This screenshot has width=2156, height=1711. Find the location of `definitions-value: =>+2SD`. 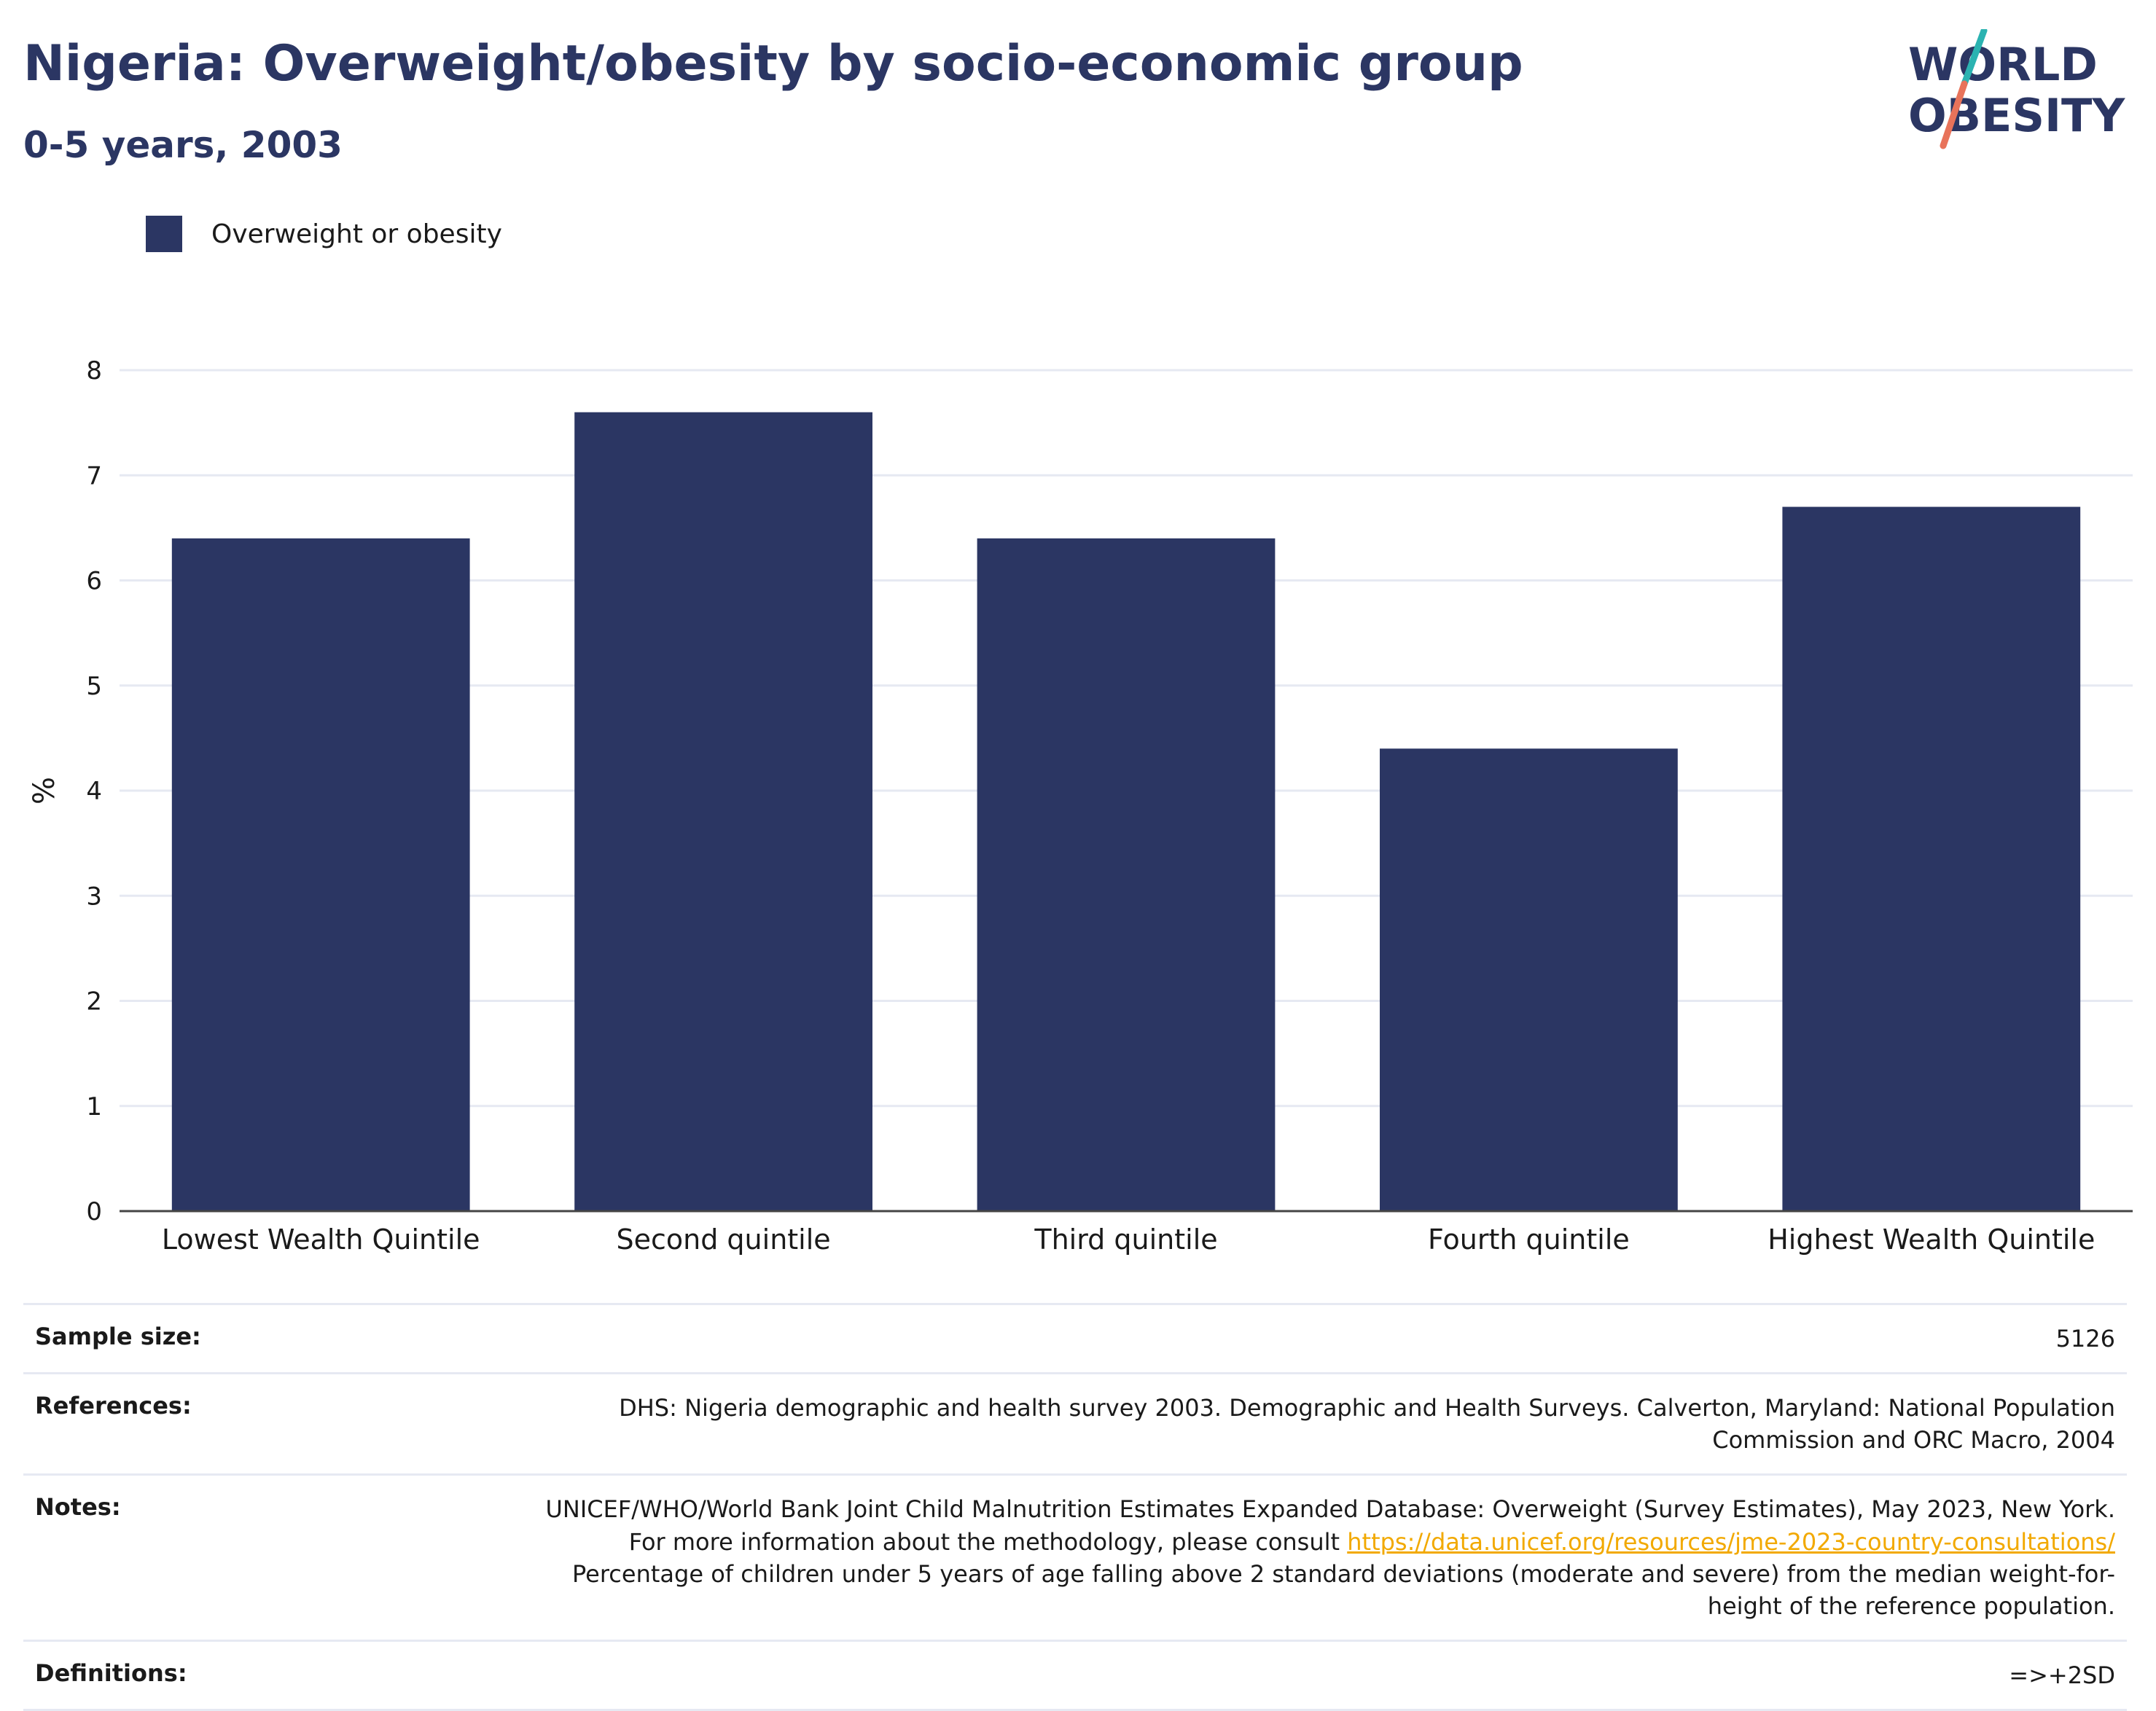

definitions-value: =>+2SD is located at coordinates (2062, 1675).